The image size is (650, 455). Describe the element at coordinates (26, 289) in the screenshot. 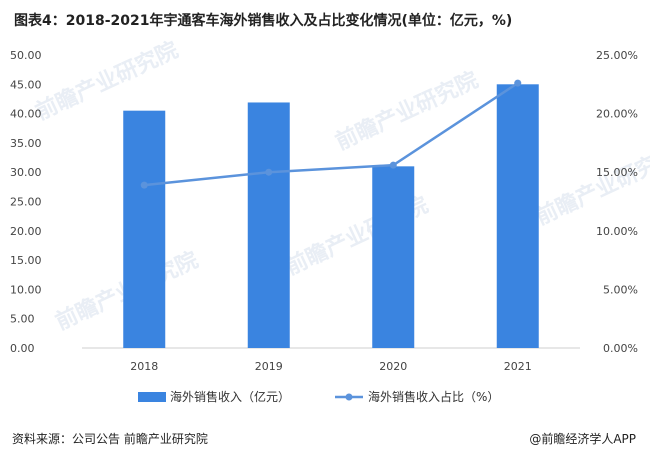

I see `left-tick-label: 10.00` at that location.